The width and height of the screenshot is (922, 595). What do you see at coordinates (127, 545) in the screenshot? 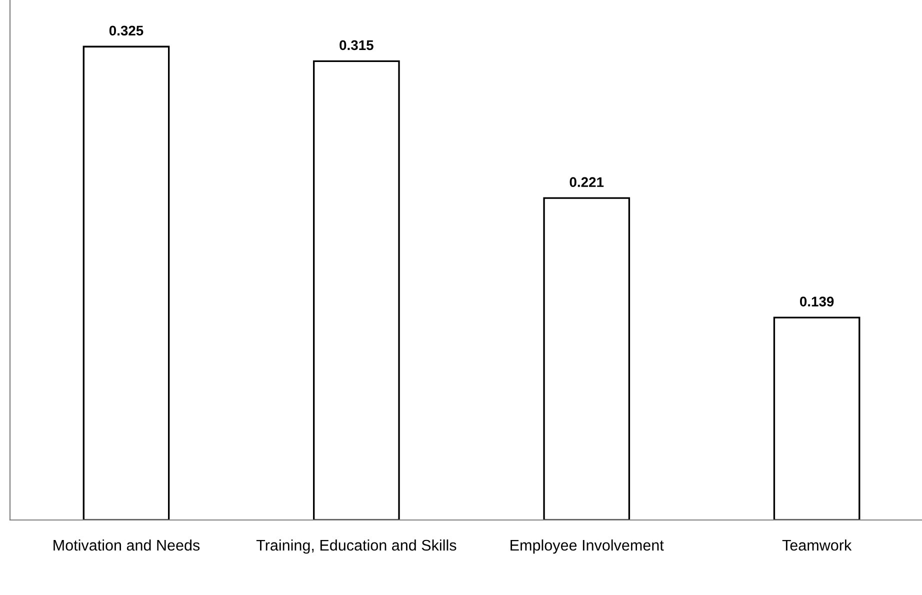
I see `x-tick-label: Motivation and Needs` at bounding box center [127, 545].